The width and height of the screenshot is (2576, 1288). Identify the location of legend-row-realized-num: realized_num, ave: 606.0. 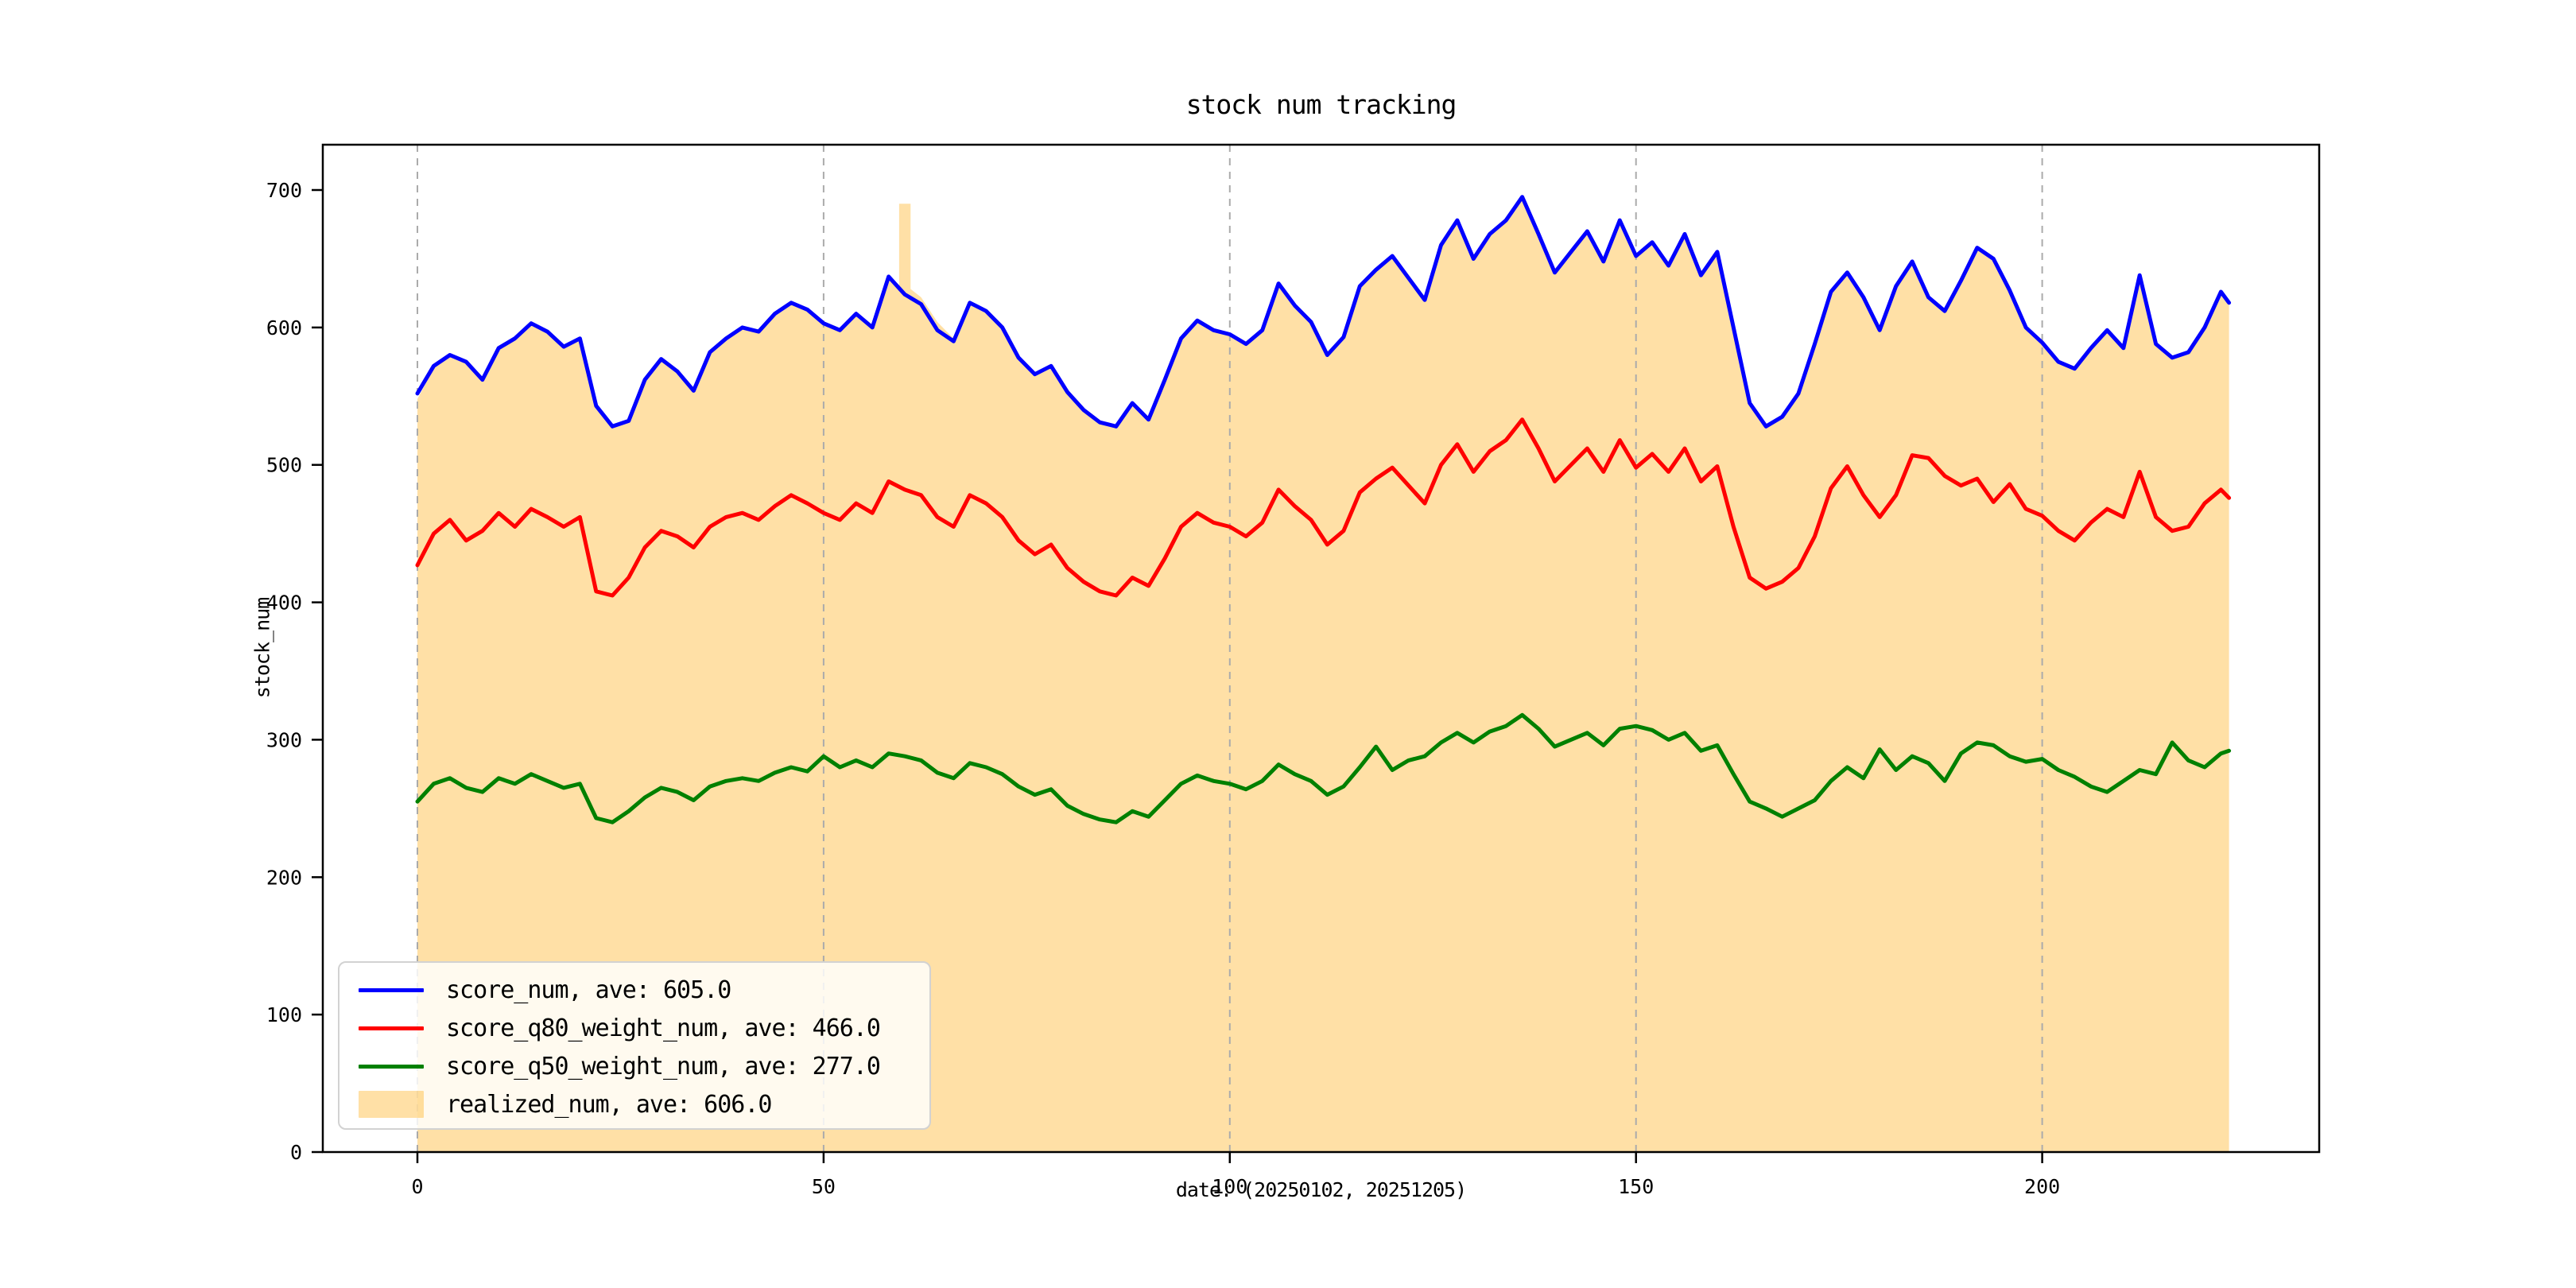
(644, 1104).